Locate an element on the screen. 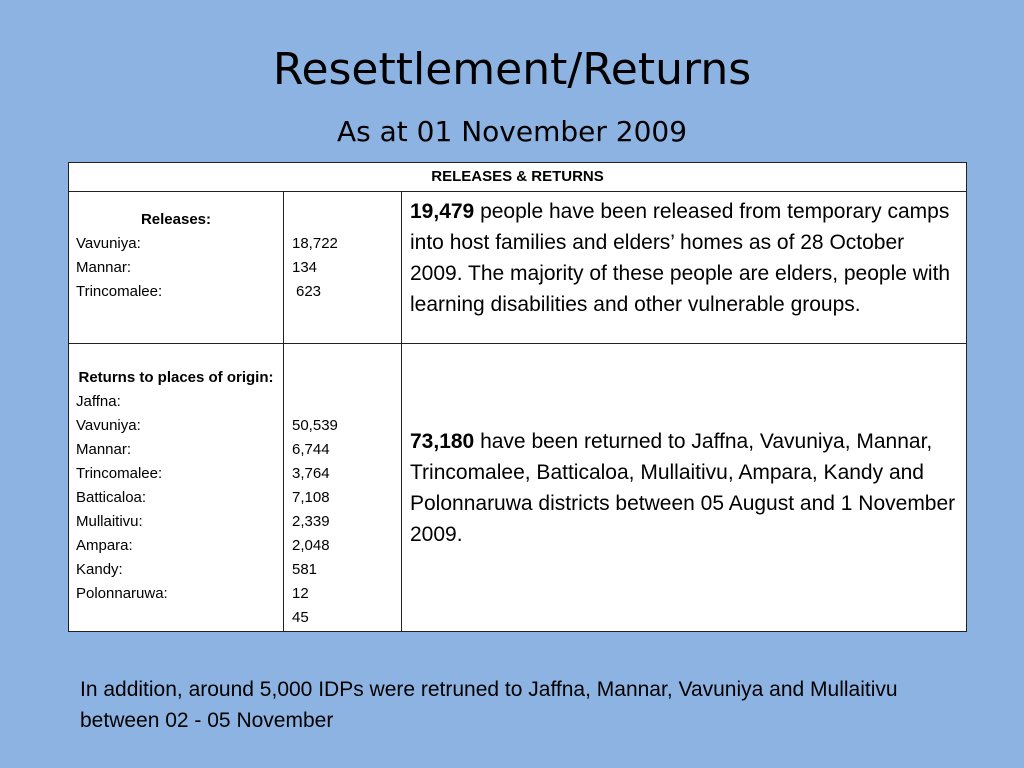 This screenshot has height=768, width=1024. releases-labels-cell: Releases: Vavuniya: Mannar: Trincomalee: is located at coordinates (176, 267).